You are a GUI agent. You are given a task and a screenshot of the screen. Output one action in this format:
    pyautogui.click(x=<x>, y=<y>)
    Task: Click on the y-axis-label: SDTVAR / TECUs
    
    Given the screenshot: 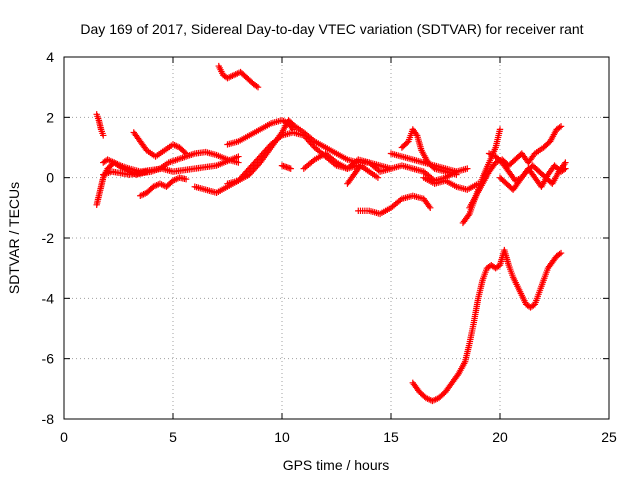 What is the action you would take?
    pyautogui.click(x=14, y=238)
    